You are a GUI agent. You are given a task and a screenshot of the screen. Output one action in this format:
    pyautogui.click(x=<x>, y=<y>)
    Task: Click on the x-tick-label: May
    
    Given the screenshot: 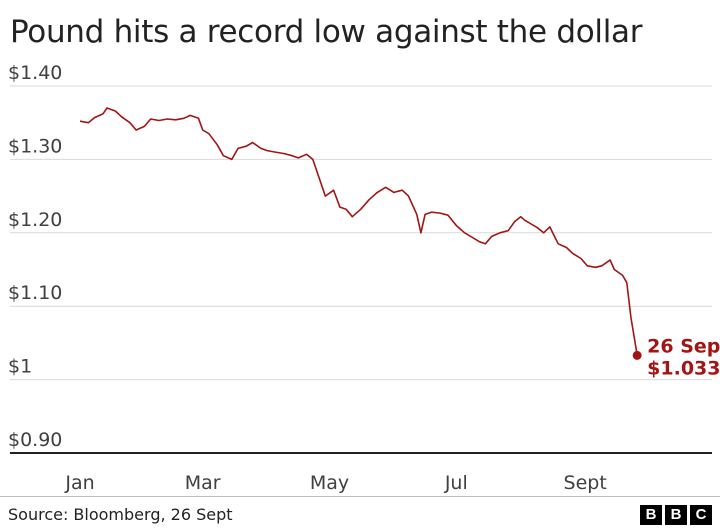 What is the action you would take?
    pyautogui.click(x=329, y=483)
    